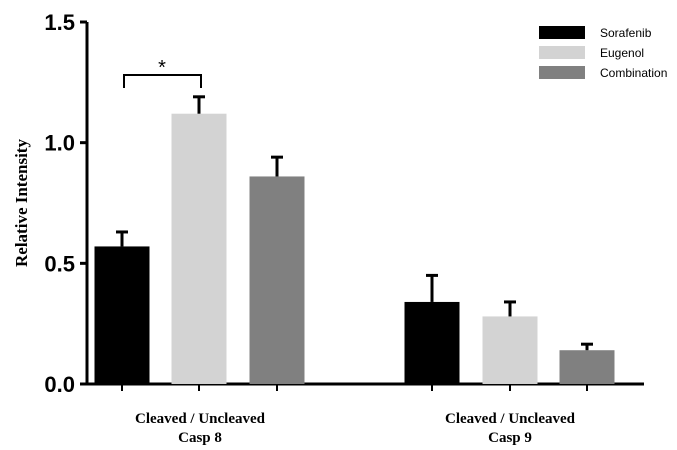 This screenshot has height=450, width=677. What do you see at coordinates (162, 68) in the screenshot?
I see `significance-star: *` at bounding box center [162, 68].